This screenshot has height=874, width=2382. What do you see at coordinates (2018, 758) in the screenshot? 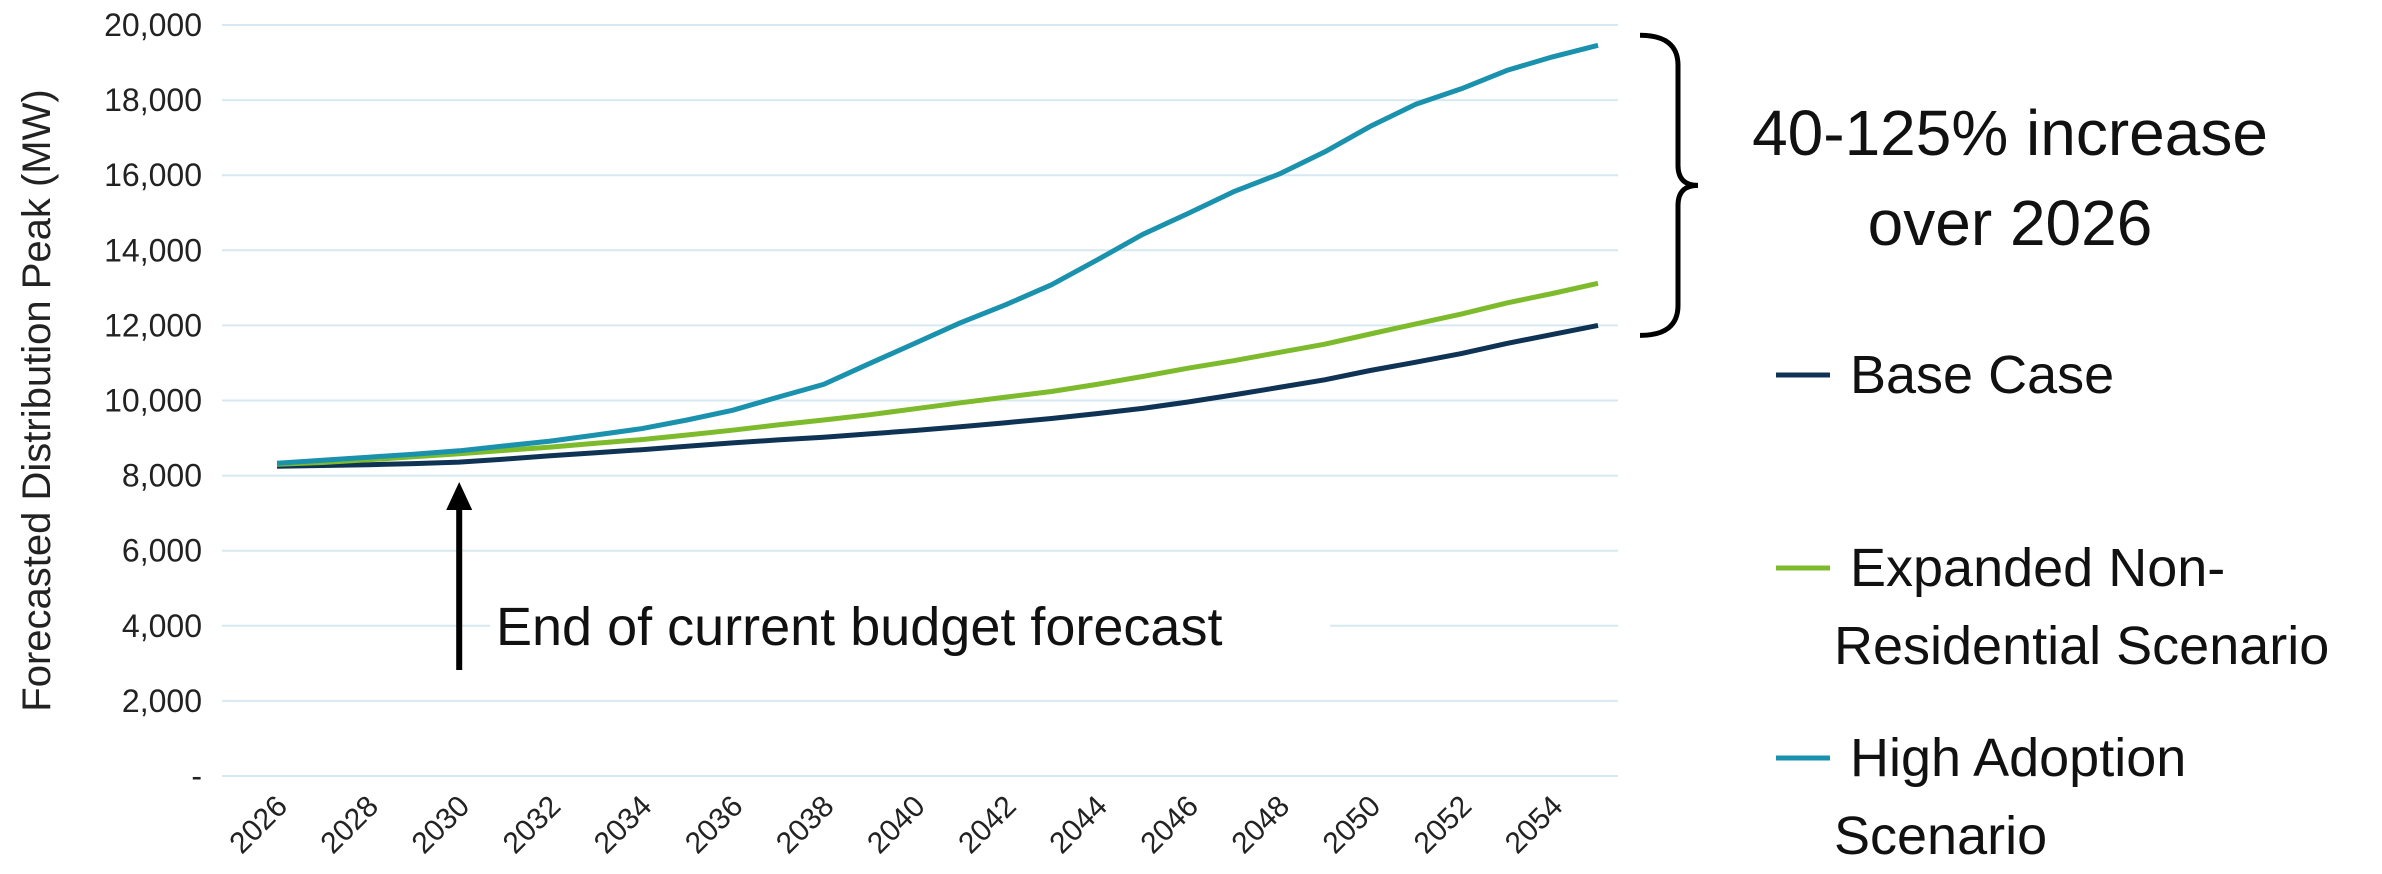
I see `legend-label: High Adoption` at bounding box center [2018, 758].